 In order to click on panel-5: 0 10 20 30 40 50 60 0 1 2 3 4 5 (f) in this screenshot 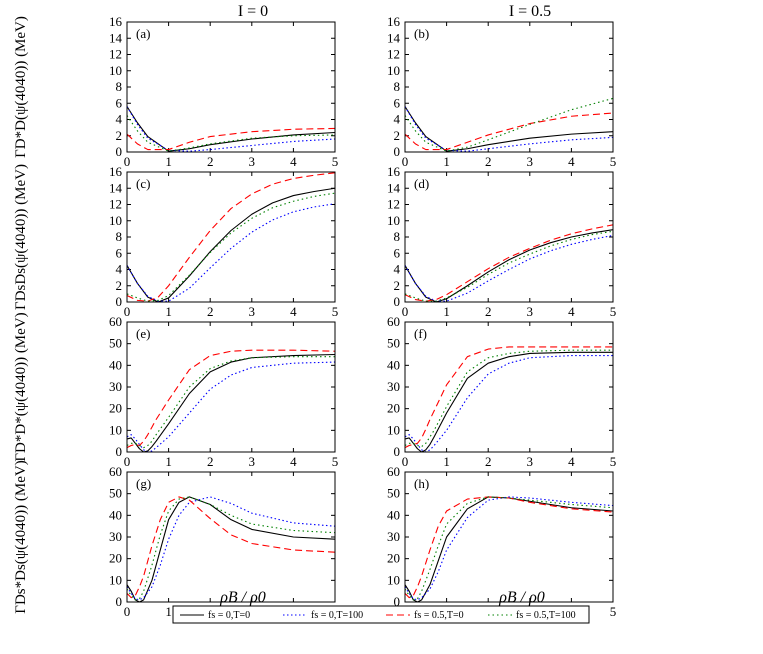, I will do `click(501, 391)`.